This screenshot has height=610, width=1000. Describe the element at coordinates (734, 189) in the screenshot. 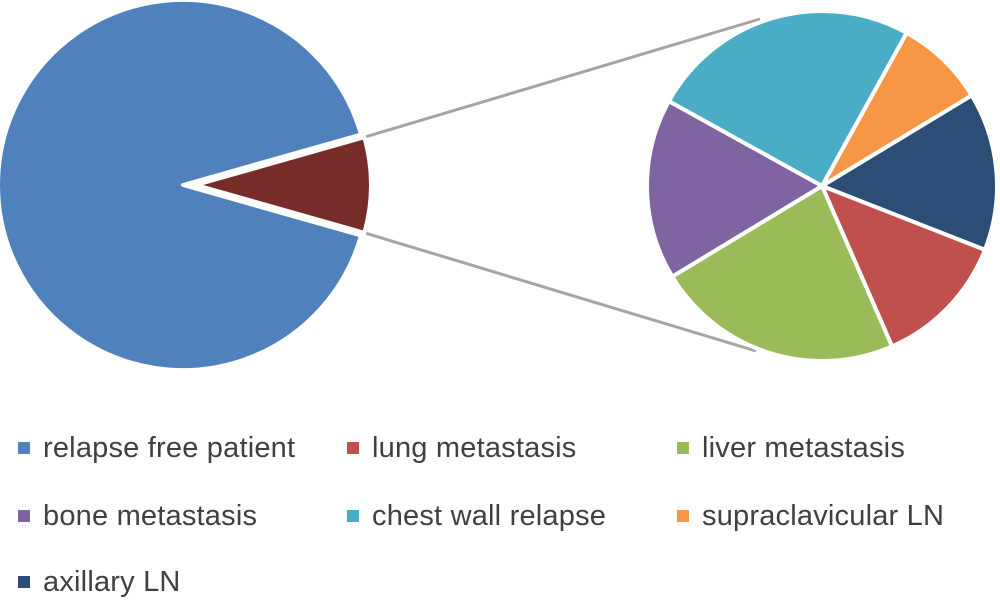

I see `pie-slice-bone-metastasis` at that location.